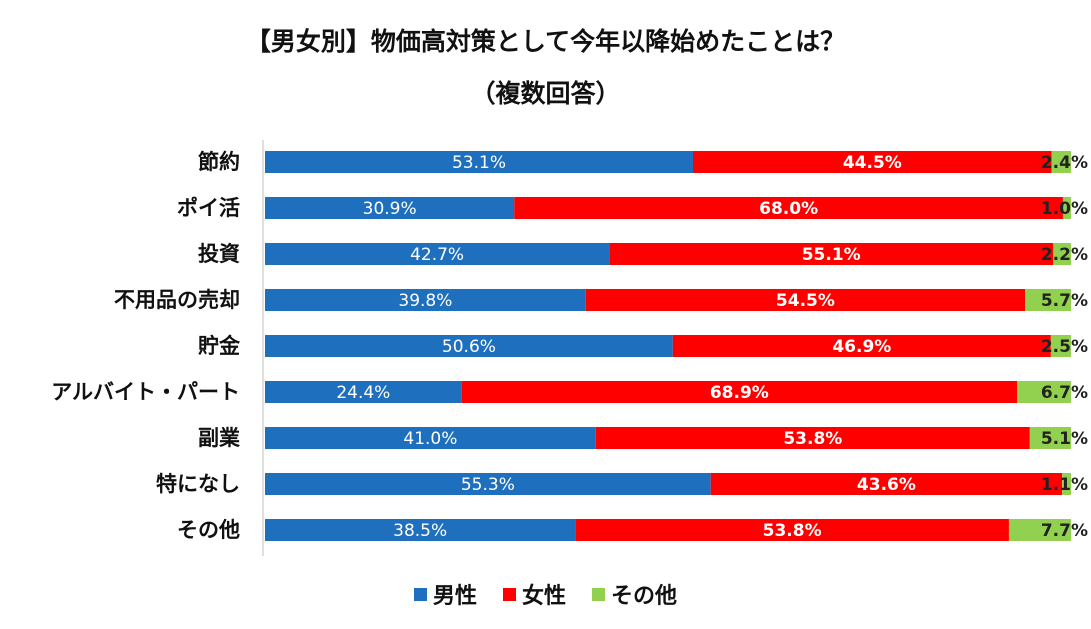  I want to click on bar-male-investment, so click(437, 254).